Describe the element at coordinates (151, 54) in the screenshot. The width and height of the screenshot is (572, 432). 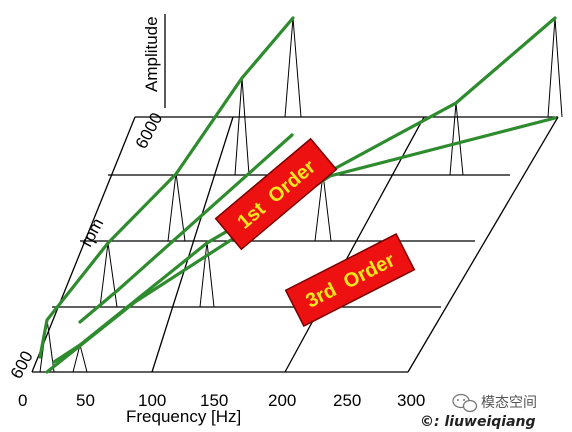
I see `amplitude-axis-title: Amplitude` at that location.